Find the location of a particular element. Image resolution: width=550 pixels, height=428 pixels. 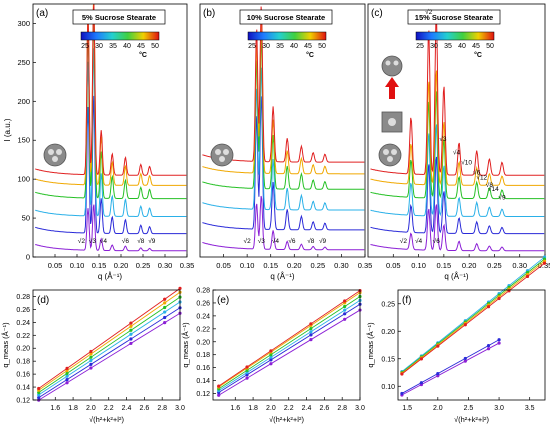

index-label: √9 is located at coordinates (152, 241).